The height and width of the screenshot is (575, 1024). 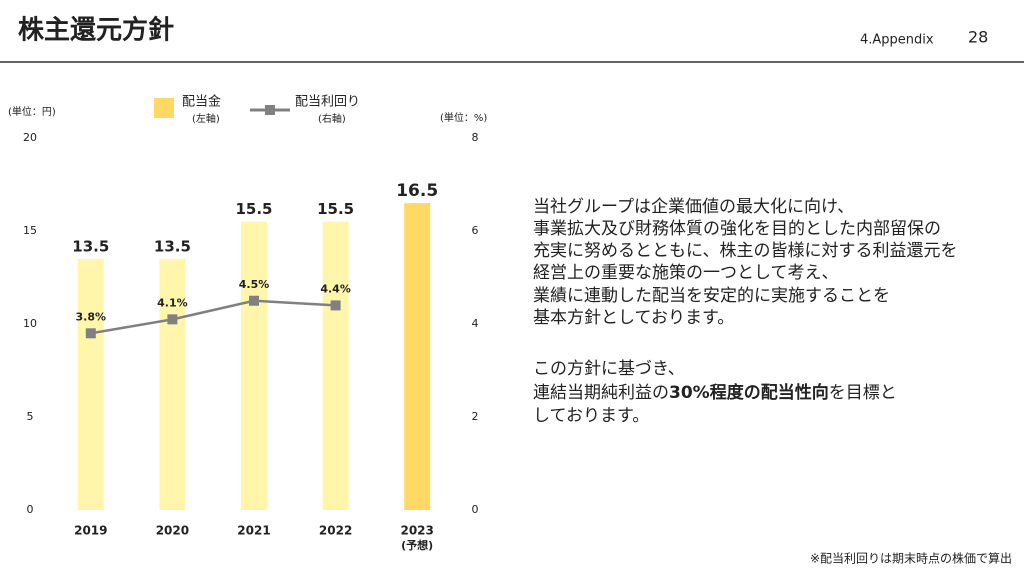 What do you see at coordinates (978, 37) in the screenshot?
I see `page-number: 28` at bounding box center [978, 37].